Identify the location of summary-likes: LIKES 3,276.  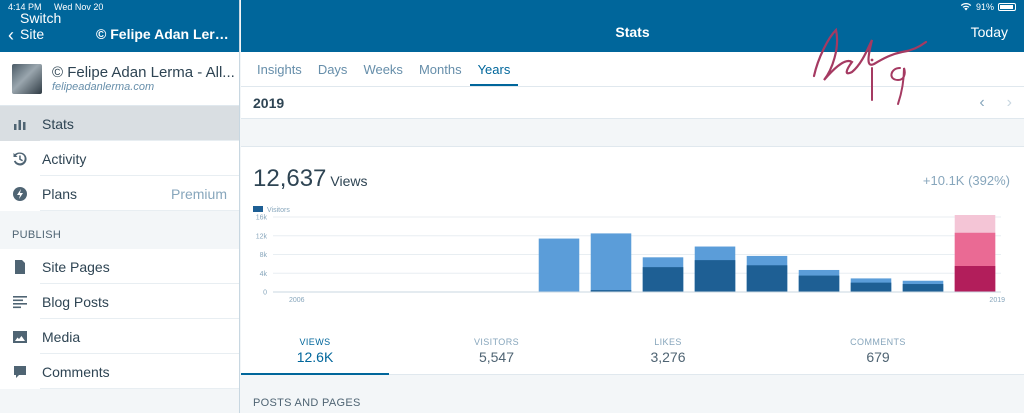
(668, 352).